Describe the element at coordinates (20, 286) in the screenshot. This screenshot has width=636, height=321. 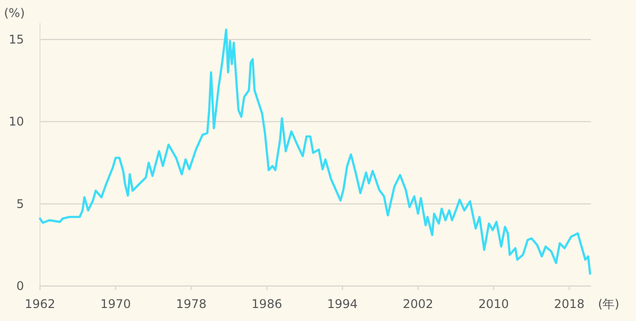
I see `y-tick-label: 0` at that location.